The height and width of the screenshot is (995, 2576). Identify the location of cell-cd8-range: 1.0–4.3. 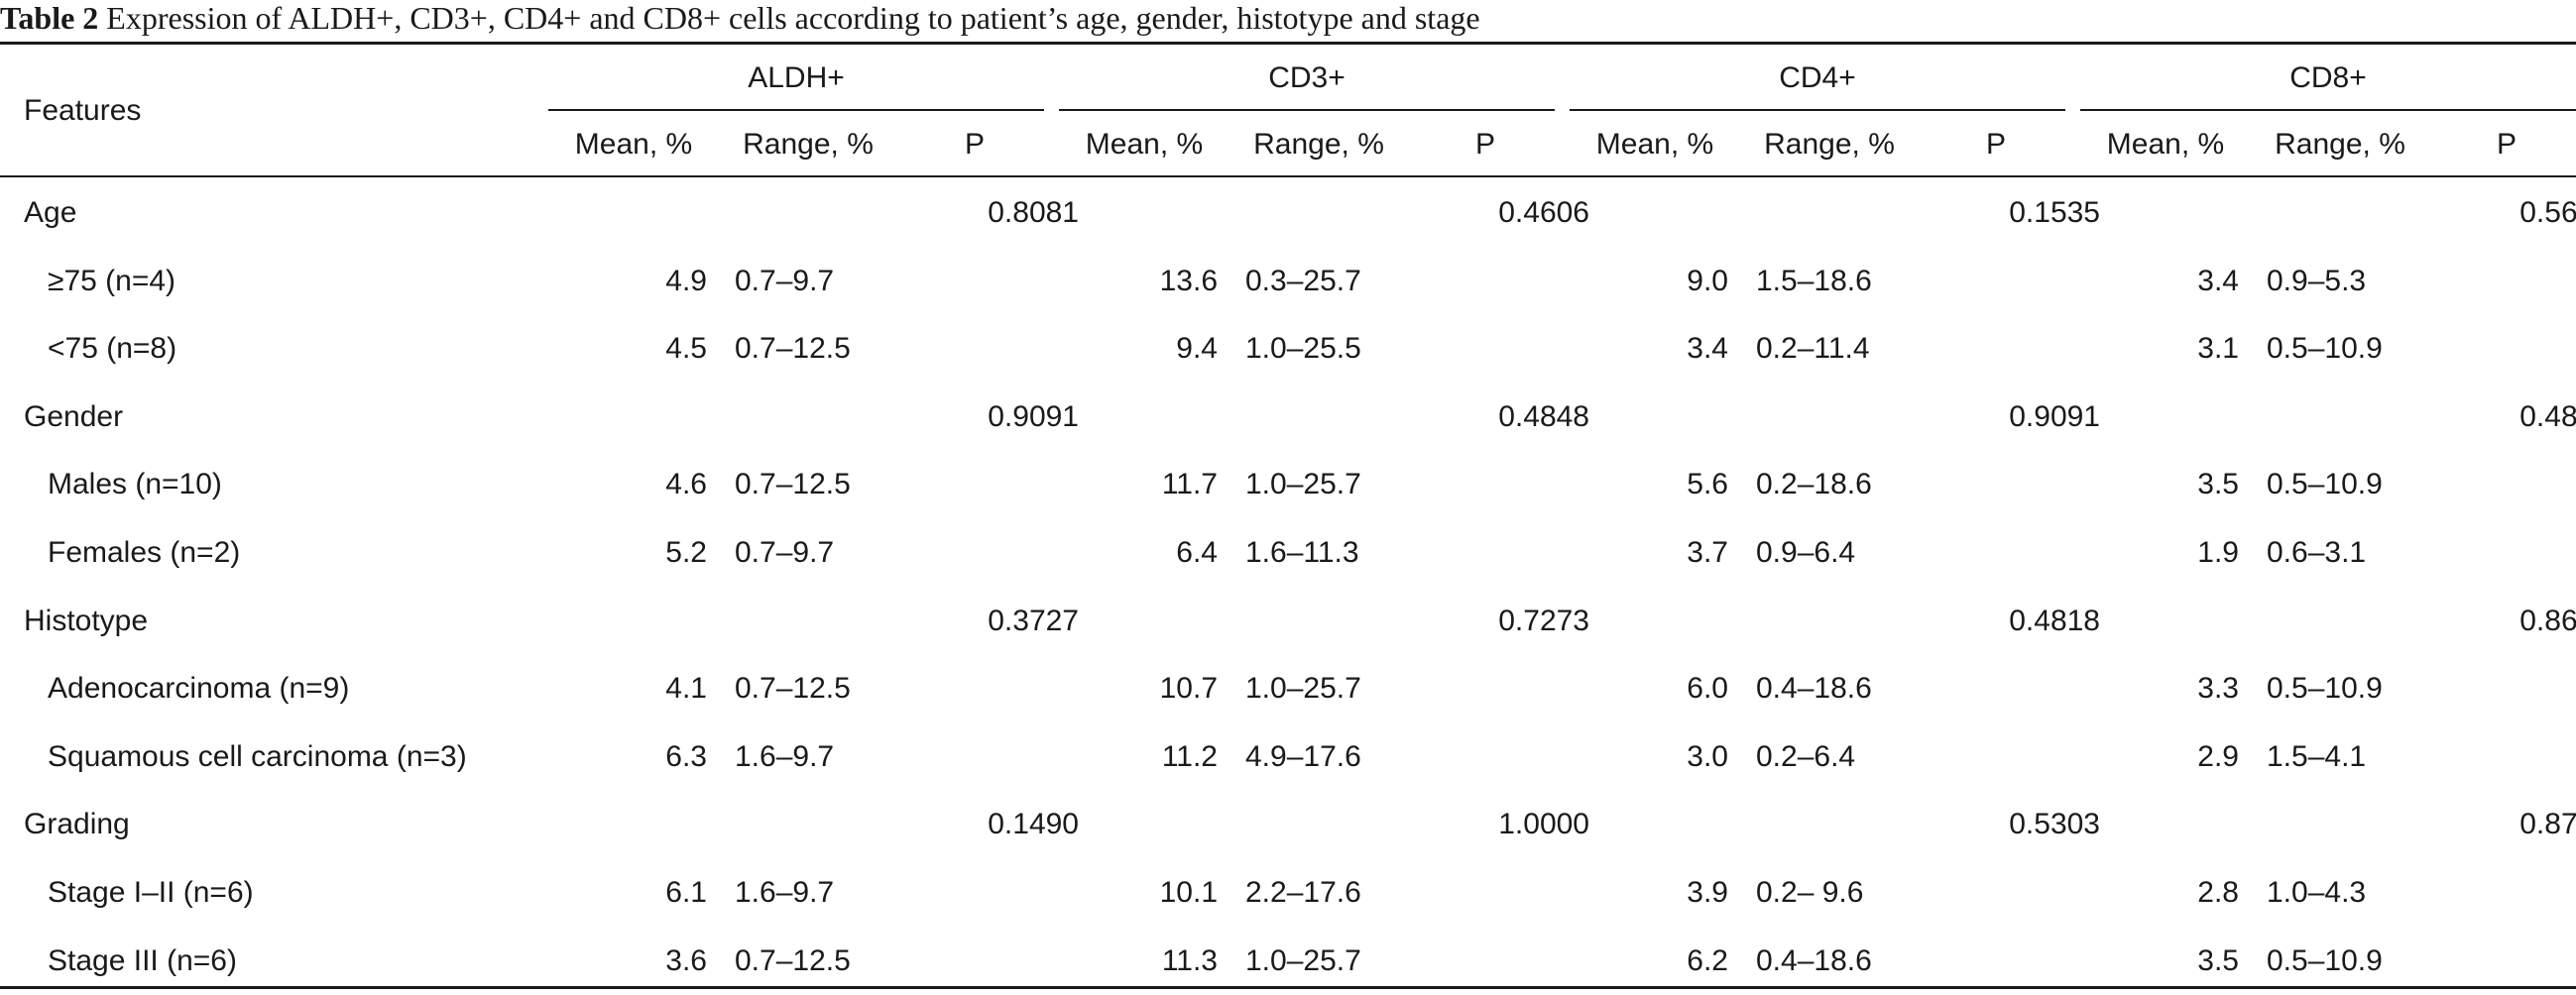
(2317, 893).